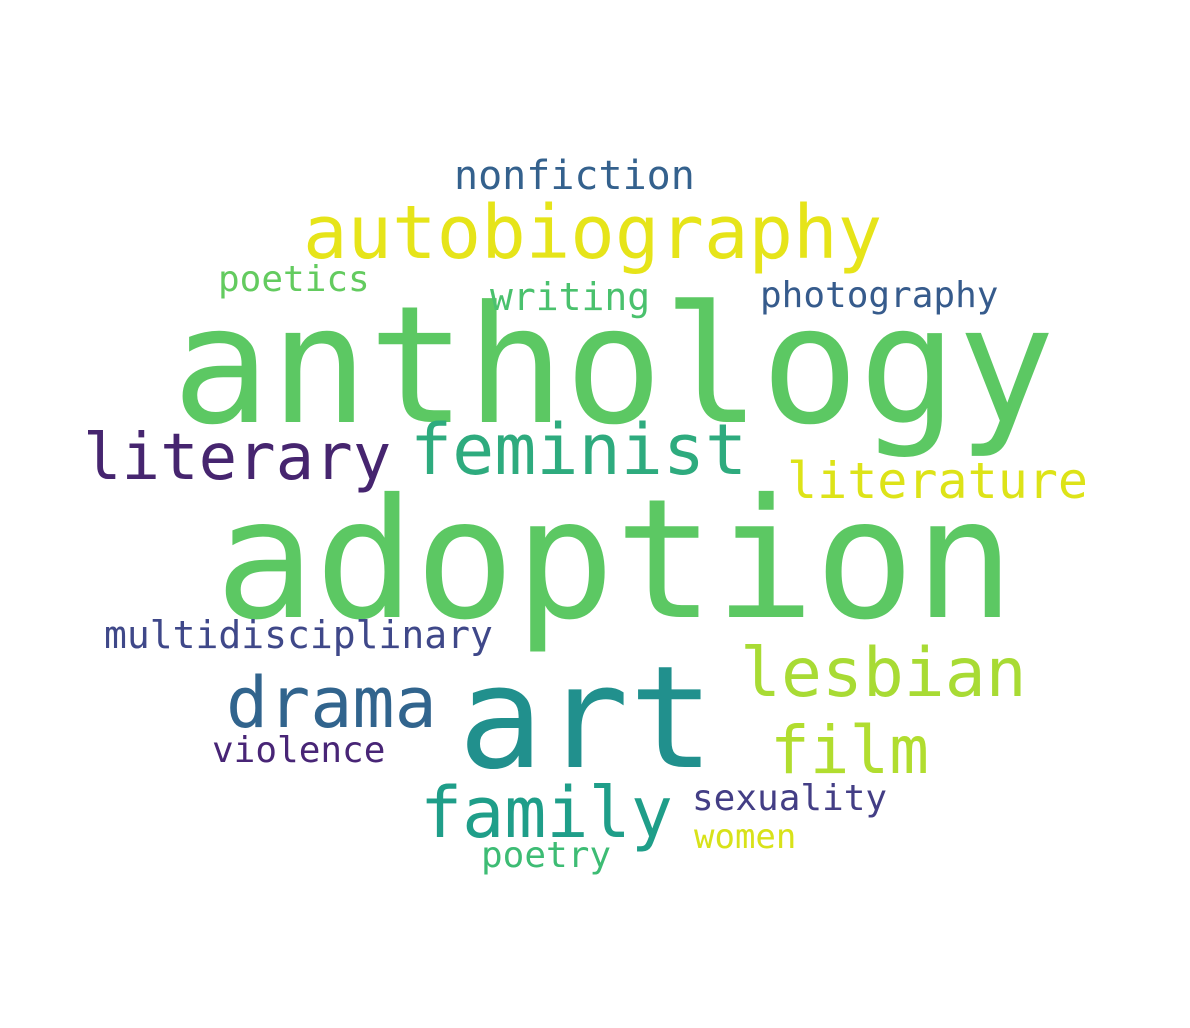 This screenshot has width=1190, height=1028. Describe the element at coordinates (790, 798) in the screenshot. I see `word-sexuality: sexuality` at that location.